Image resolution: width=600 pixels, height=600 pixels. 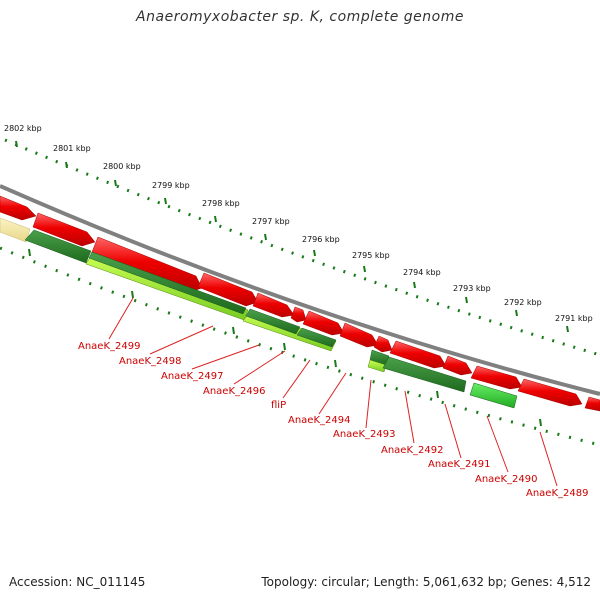 I want to click on gene-label: AnaeK_2491, so click(x=459, y=464).